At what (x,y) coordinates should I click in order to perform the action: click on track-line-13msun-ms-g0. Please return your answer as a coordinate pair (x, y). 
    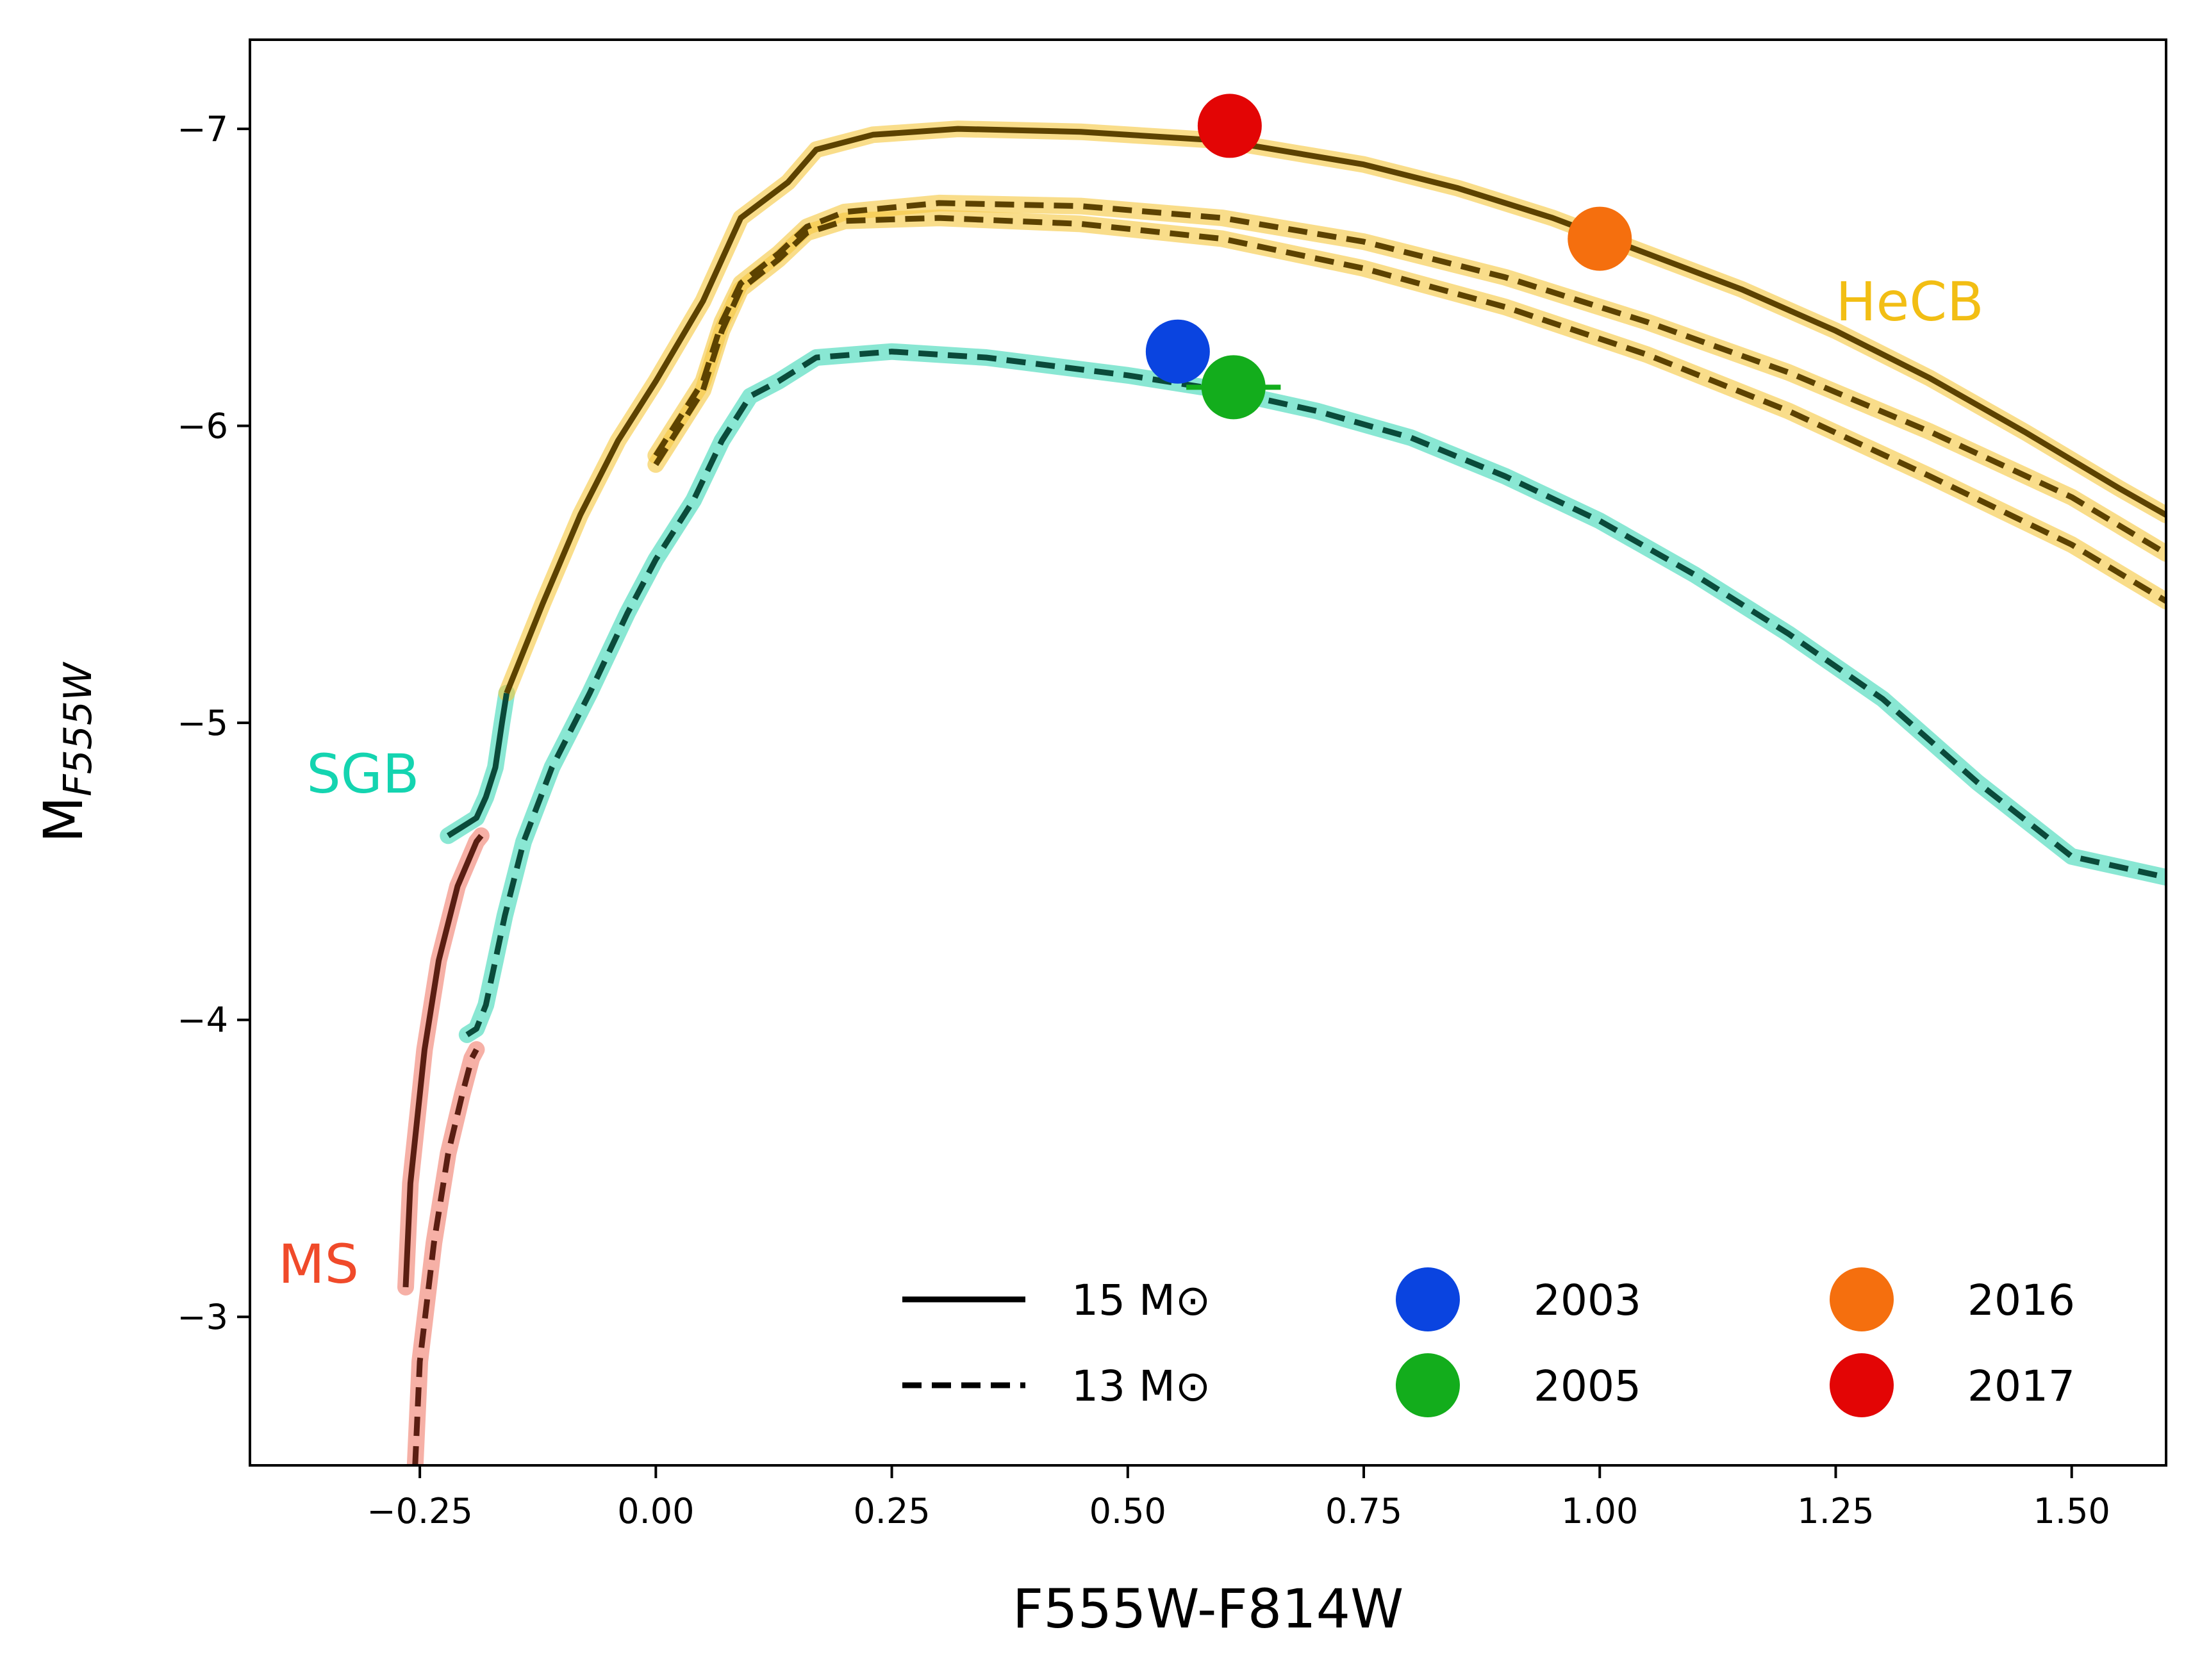
    Looking at the image, I should click on (445, 1256).